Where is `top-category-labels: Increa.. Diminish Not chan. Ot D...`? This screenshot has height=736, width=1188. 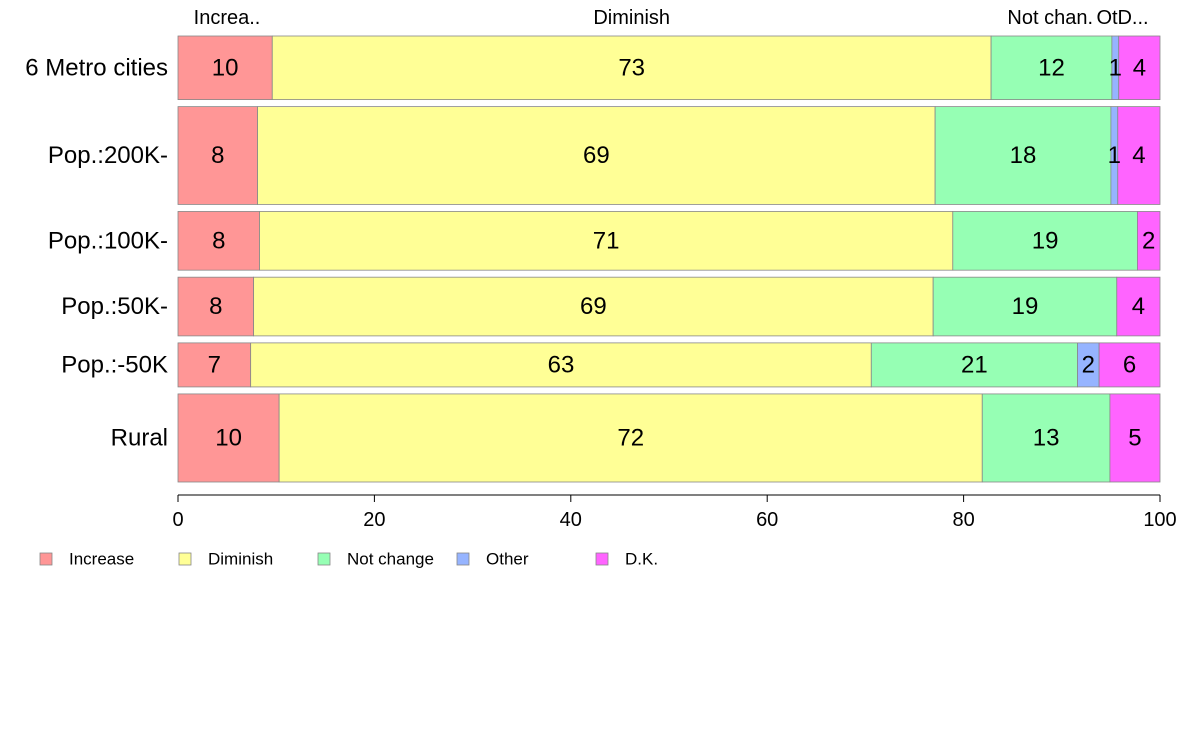 top-category-labels: Increa.. Diminish Not chan. Ot D... is located at coordinates (671, 18).